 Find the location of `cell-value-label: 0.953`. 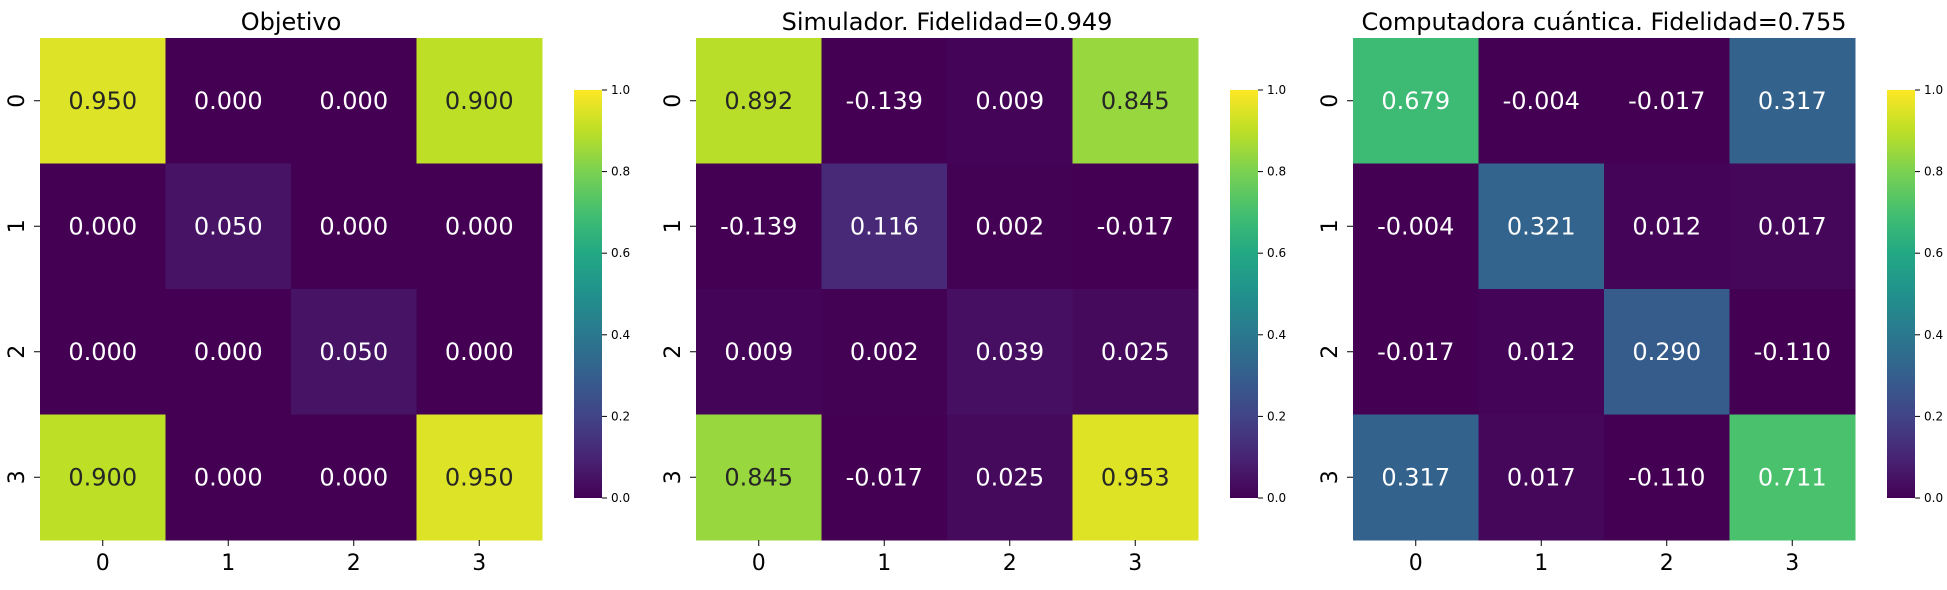

cell-value-label: 0.953 is located at coordinates (1135, 477).